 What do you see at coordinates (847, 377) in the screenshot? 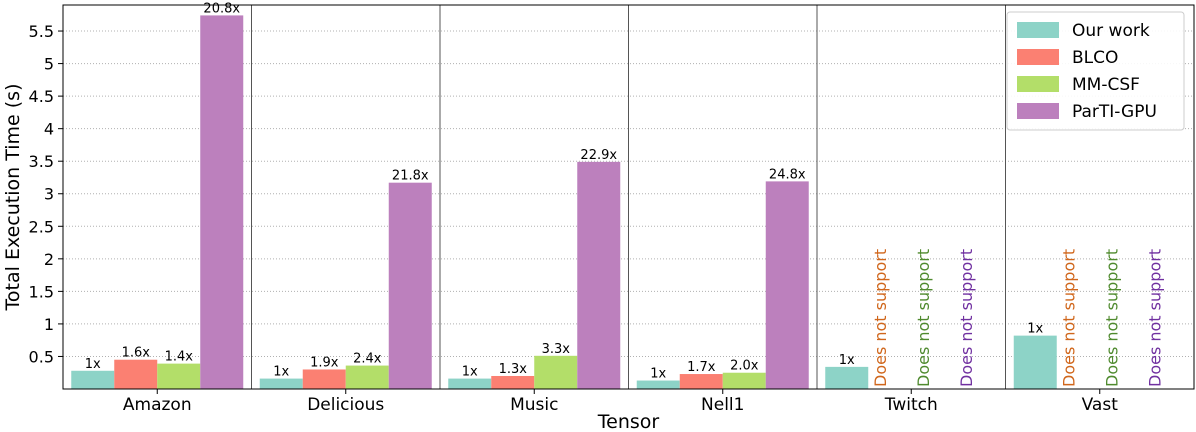
I see `bar-our-work-twitch` at bounding box center [847, 377].